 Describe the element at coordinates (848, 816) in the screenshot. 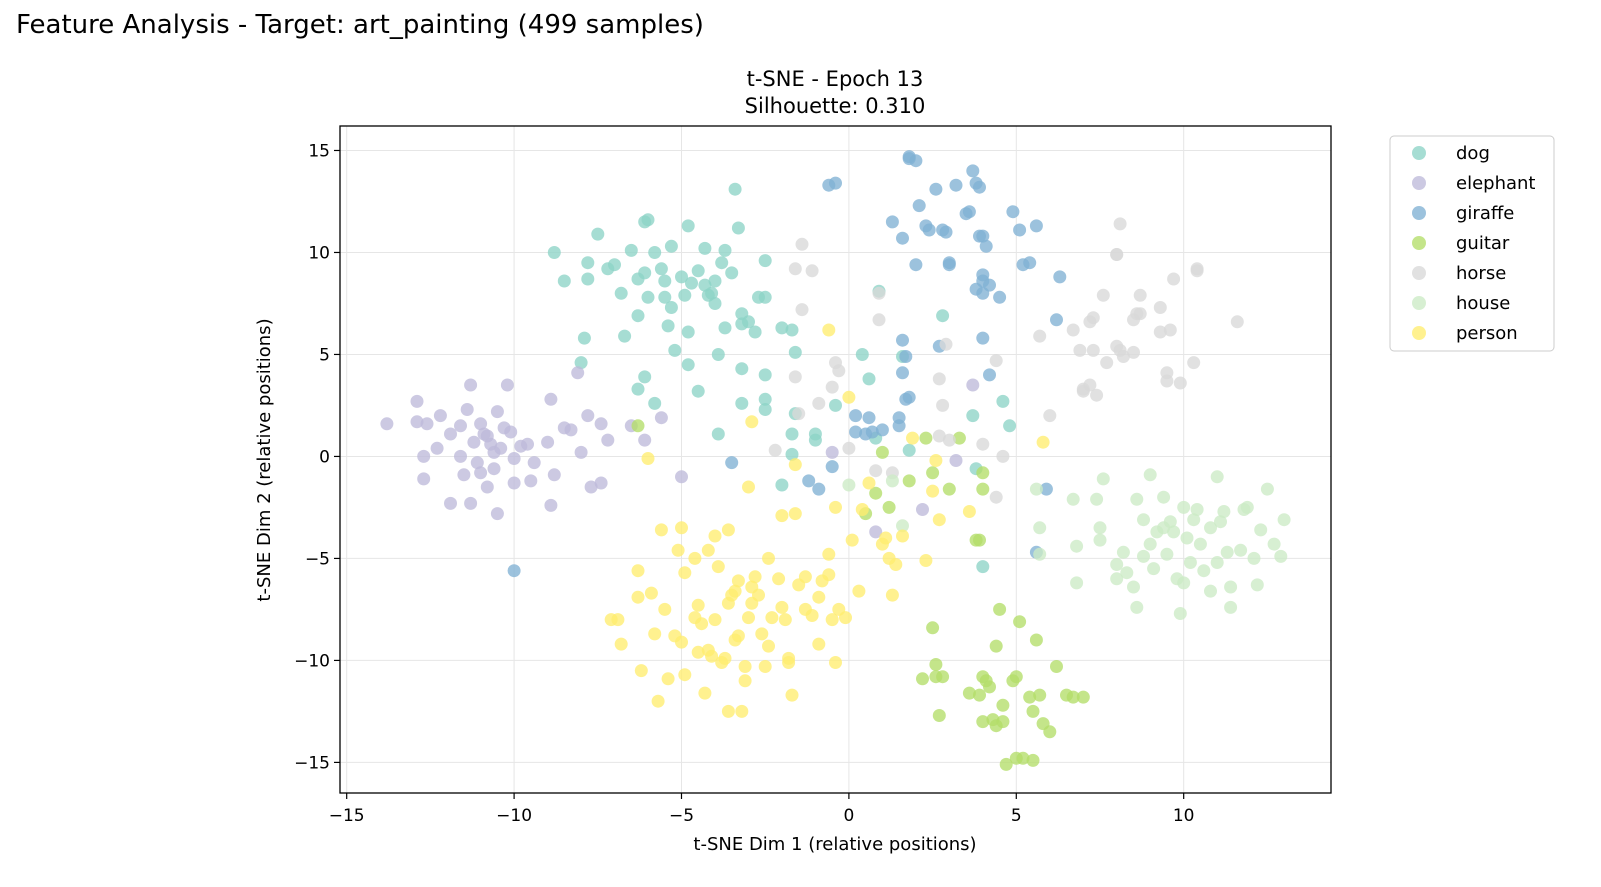

I see `x-tick-label: 0` at that location.